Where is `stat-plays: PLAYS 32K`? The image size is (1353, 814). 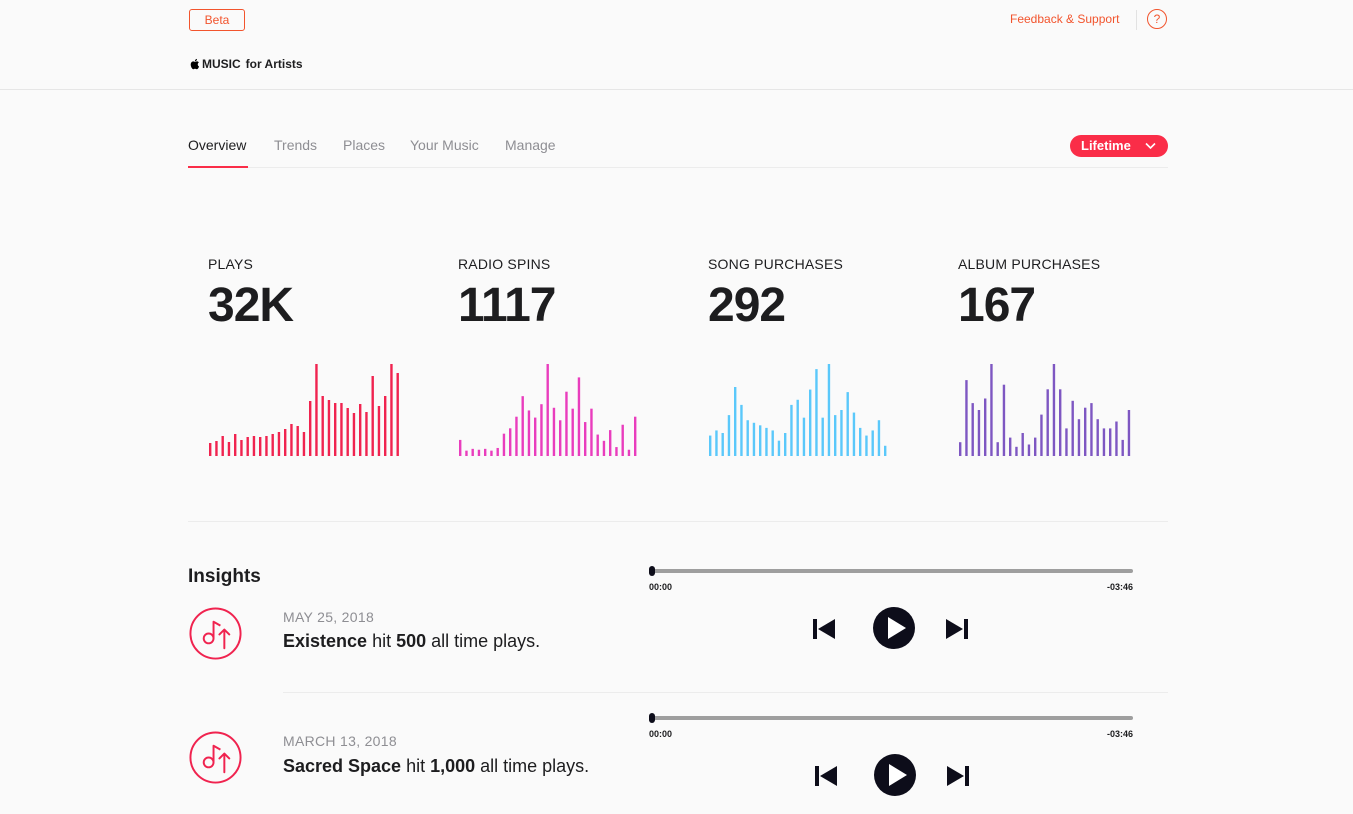 stat-plays: PLAYS 32K is located at coordinates (318, 294).